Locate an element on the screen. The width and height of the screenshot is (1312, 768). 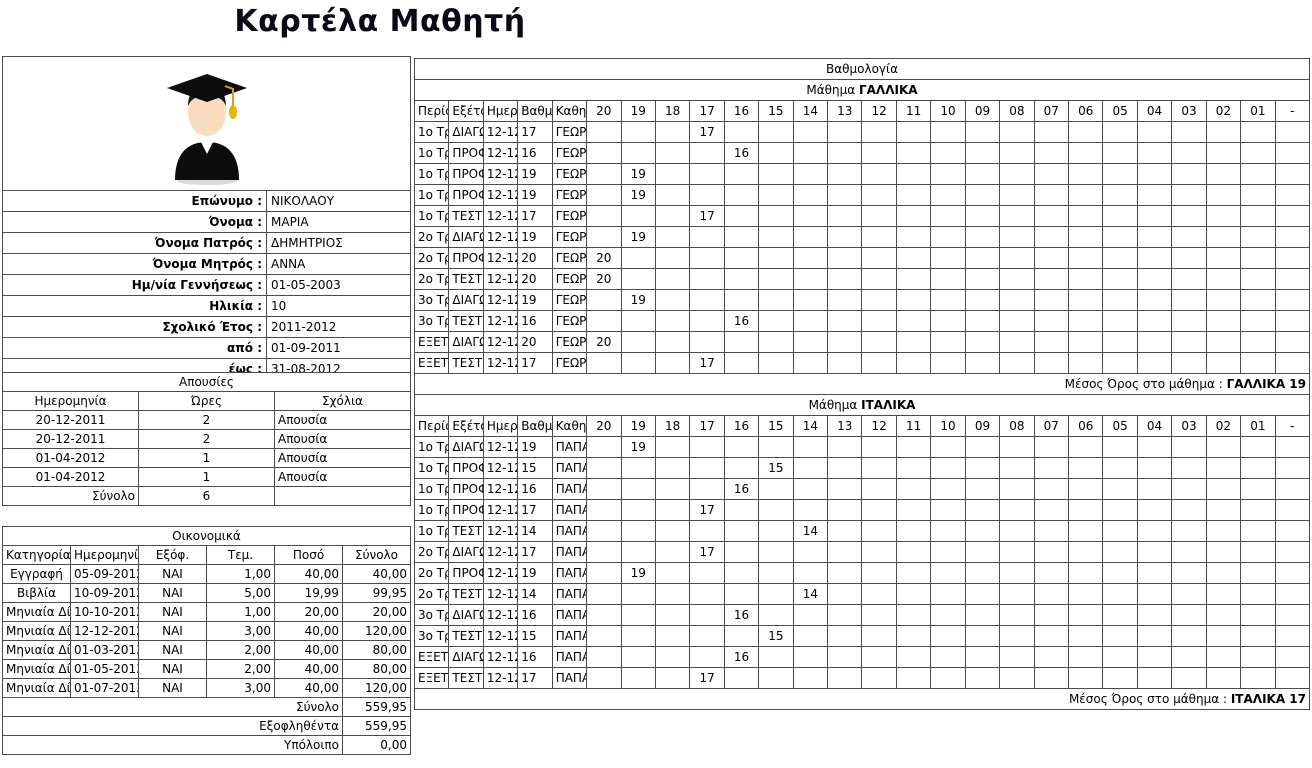
student-info-row: από :01-09-2011 is located at coordinates (206, 348).